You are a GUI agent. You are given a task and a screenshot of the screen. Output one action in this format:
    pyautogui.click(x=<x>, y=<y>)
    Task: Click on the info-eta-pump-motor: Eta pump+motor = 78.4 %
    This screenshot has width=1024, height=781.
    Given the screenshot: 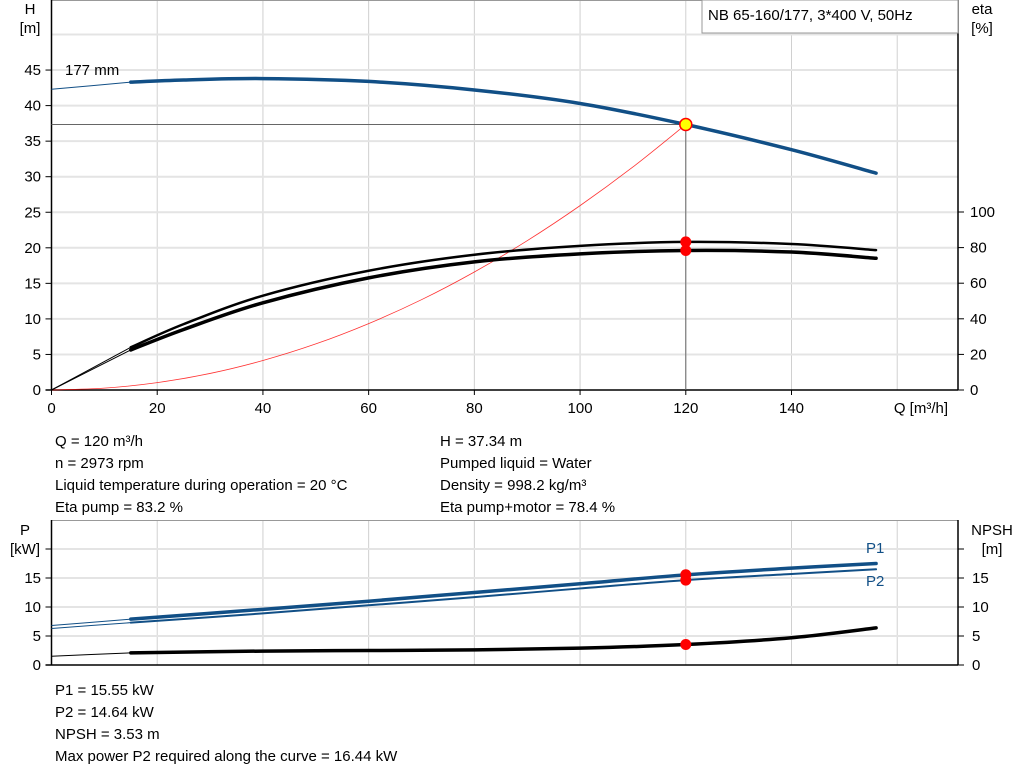 What is the action you would take?
    pyautogui.click(x=527, y=507)
    